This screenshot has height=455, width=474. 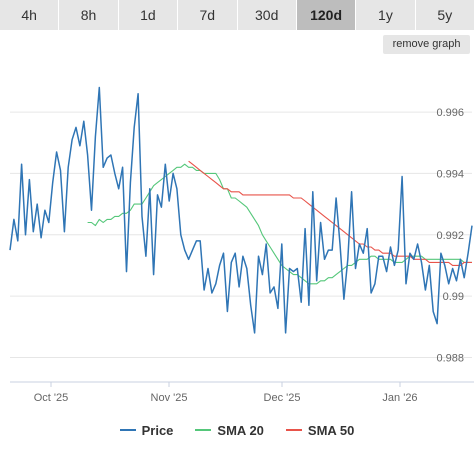 I want to click on axes, so click(x=242, y=384).